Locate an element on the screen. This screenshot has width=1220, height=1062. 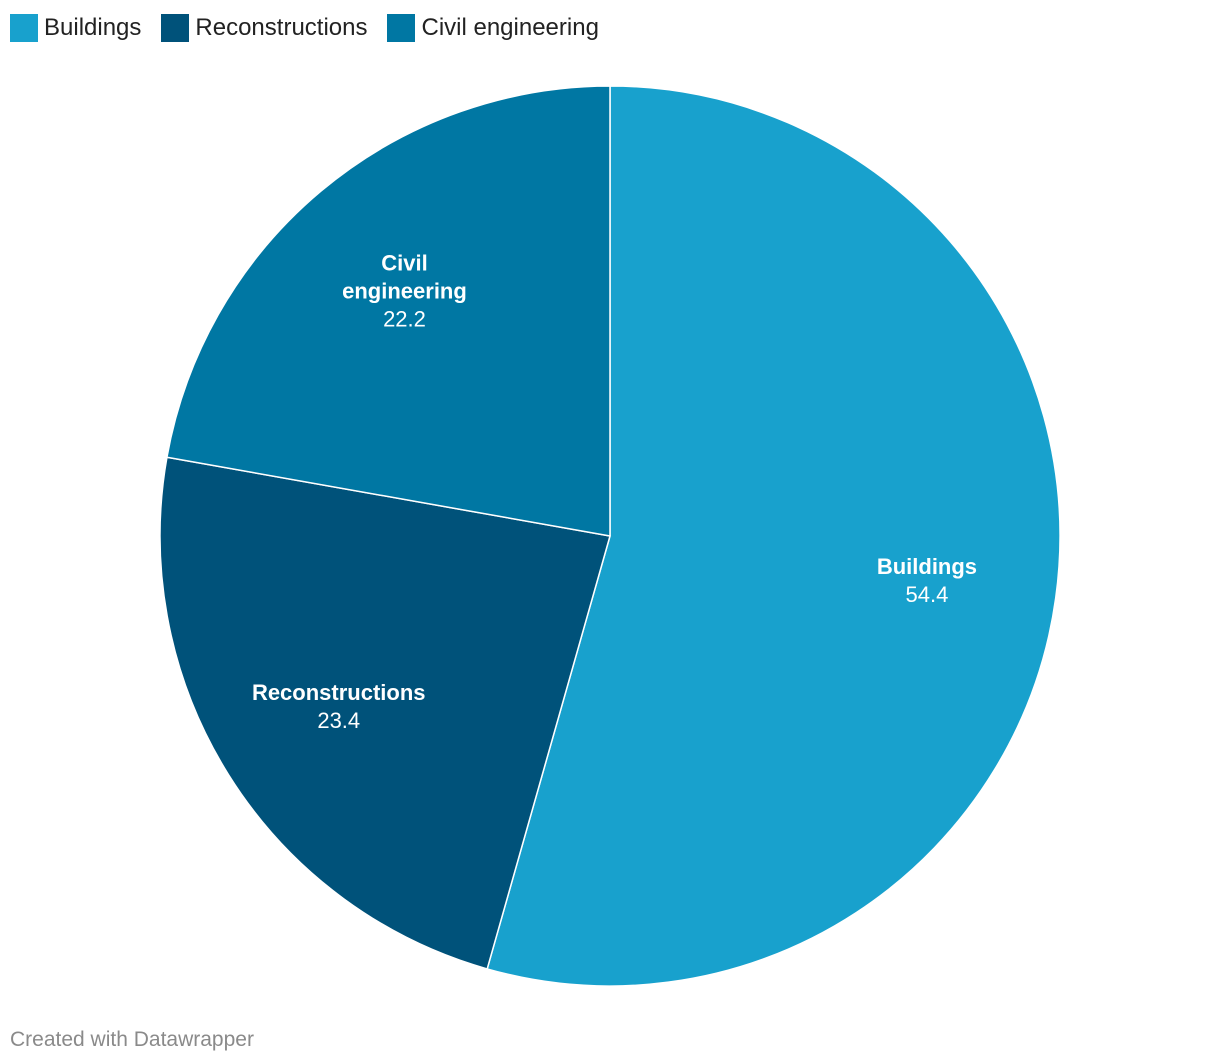
legend-item-reconstructions: Reconstructions is located at coordinates (264, 28).